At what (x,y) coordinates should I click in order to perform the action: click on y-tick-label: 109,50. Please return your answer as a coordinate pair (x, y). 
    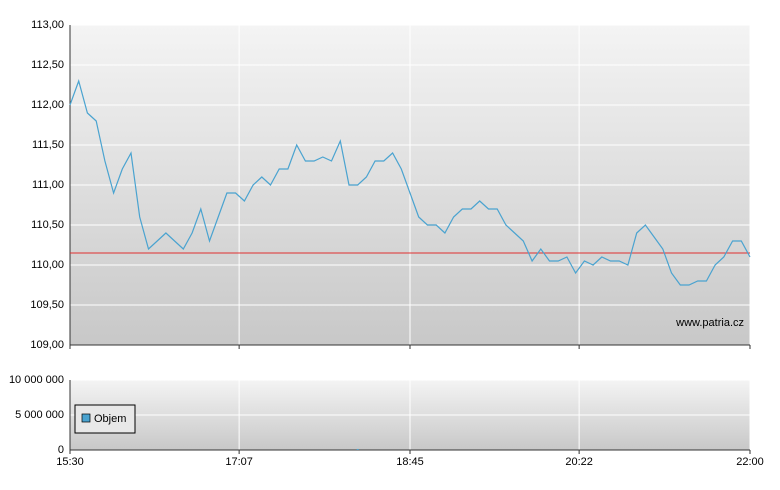
    Looking at the image, I should click on (47, 305).